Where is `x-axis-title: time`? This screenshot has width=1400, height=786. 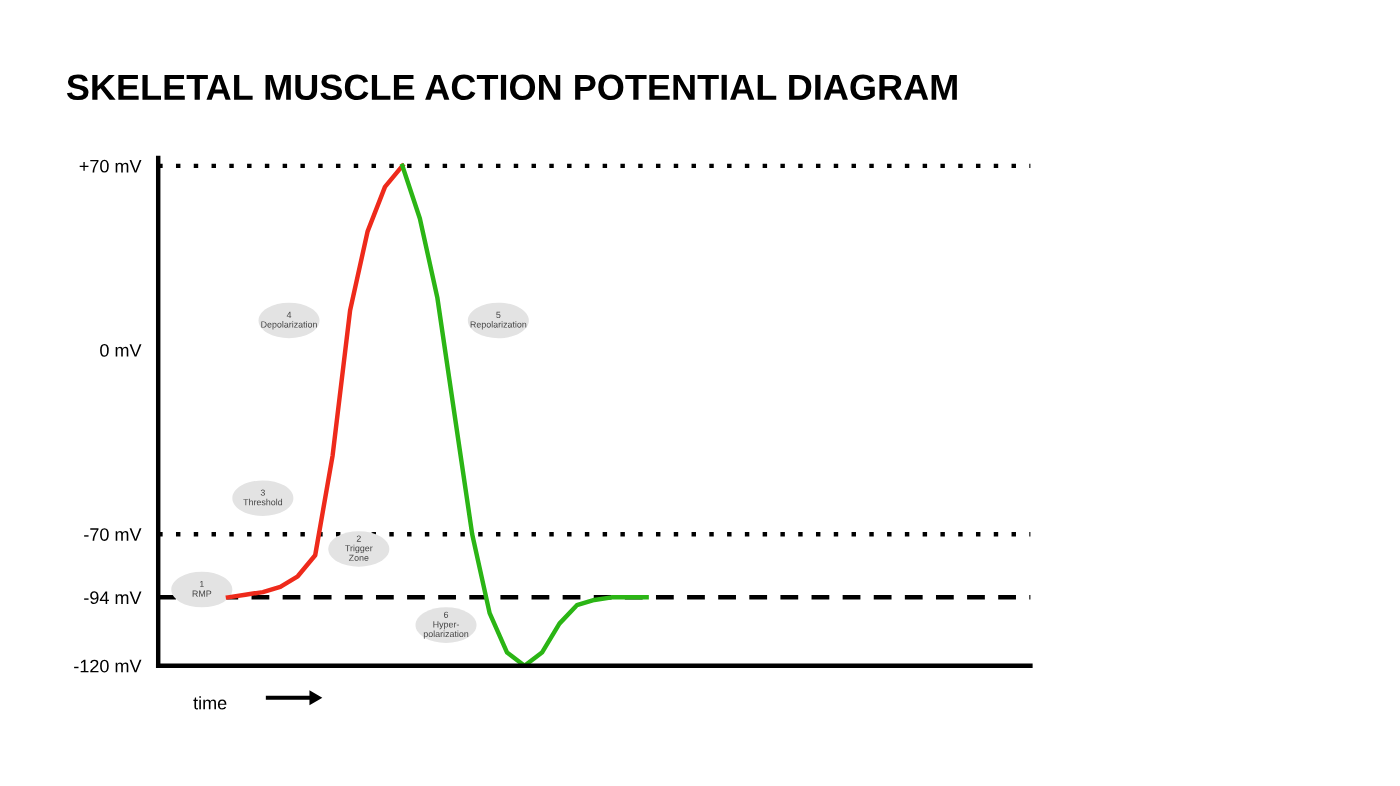
x-axis-title: time is located at coordinates (210, 703).